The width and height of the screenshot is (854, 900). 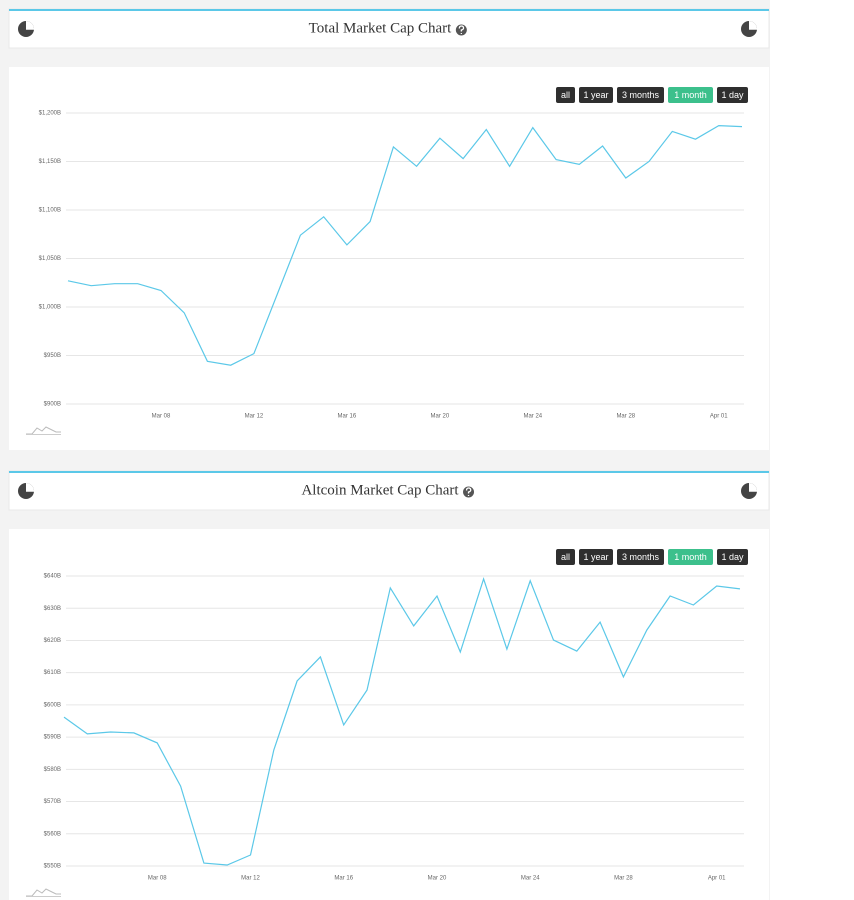 I want to click on y-tick-label: $900B, so click(x=52, y=405).